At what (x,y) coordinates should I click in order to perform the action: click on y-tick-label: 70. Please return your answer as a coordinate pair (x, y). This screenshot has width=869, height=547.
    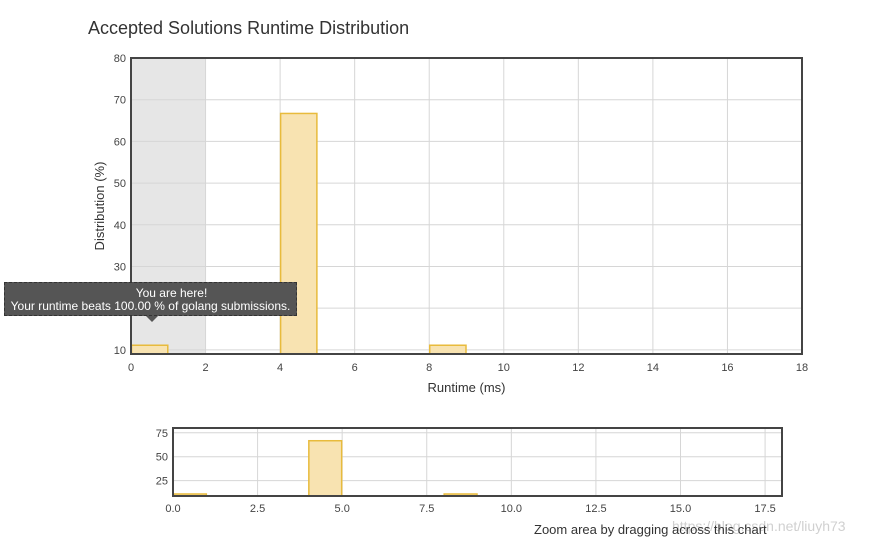
    Looking at the image, I should click on (120, 101).